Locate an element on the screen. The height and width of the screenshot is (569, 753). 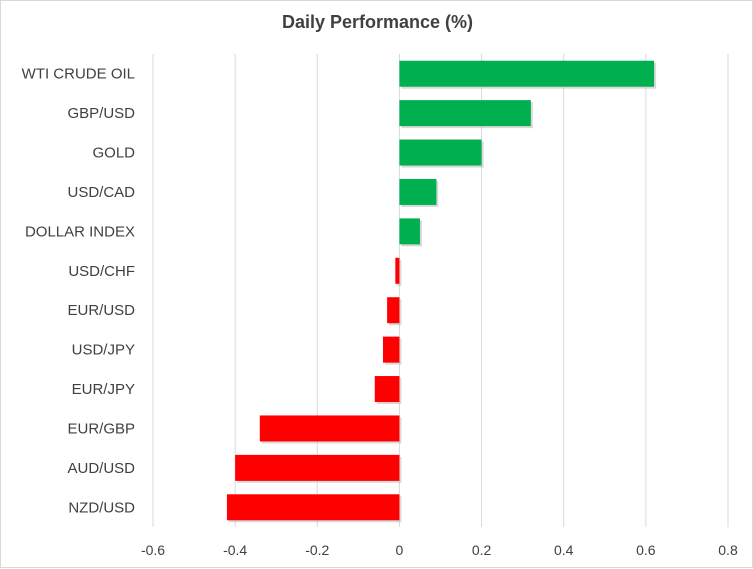
category-label: AUD/USD is located at coordinates (101, 468).